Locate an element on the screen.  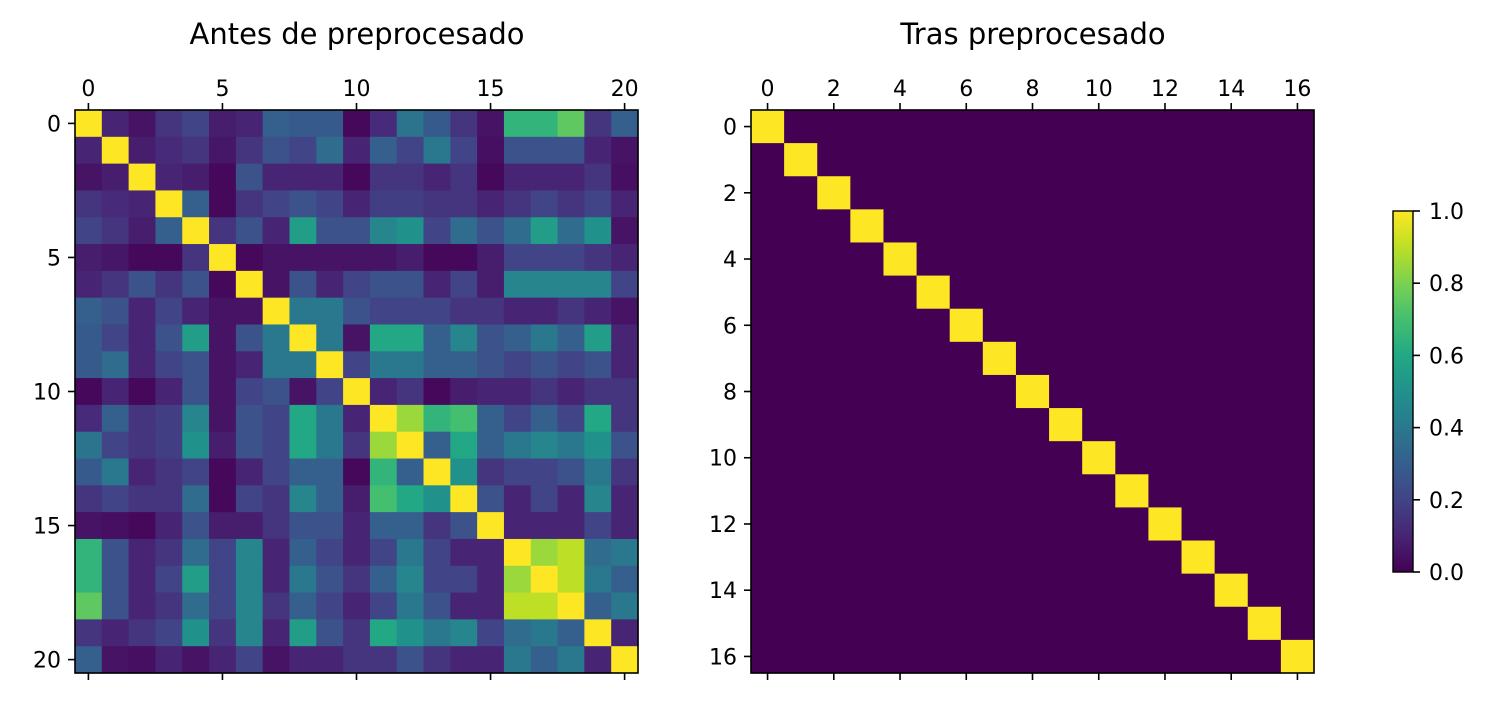
colorbar-tick-label: 1.0 is located at coordinates (1446, 212).